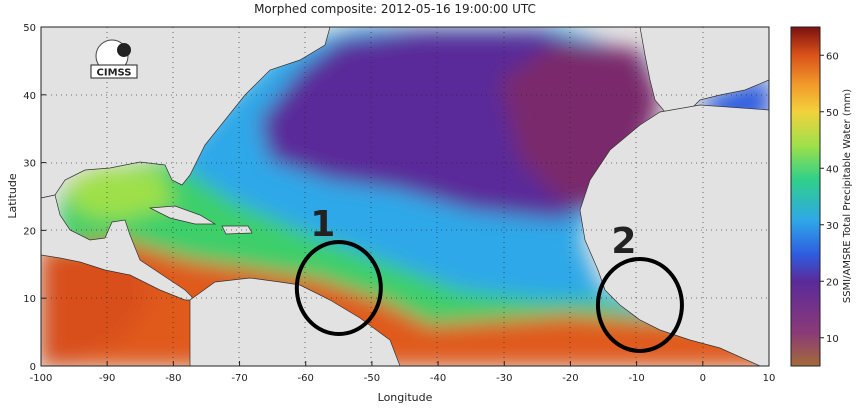 This screenshot has height=409, width=858. What do you see at coordinates (703, 378) in the screenshot?
I see `x-tick-label: 0` at bounding box center [703, 378].